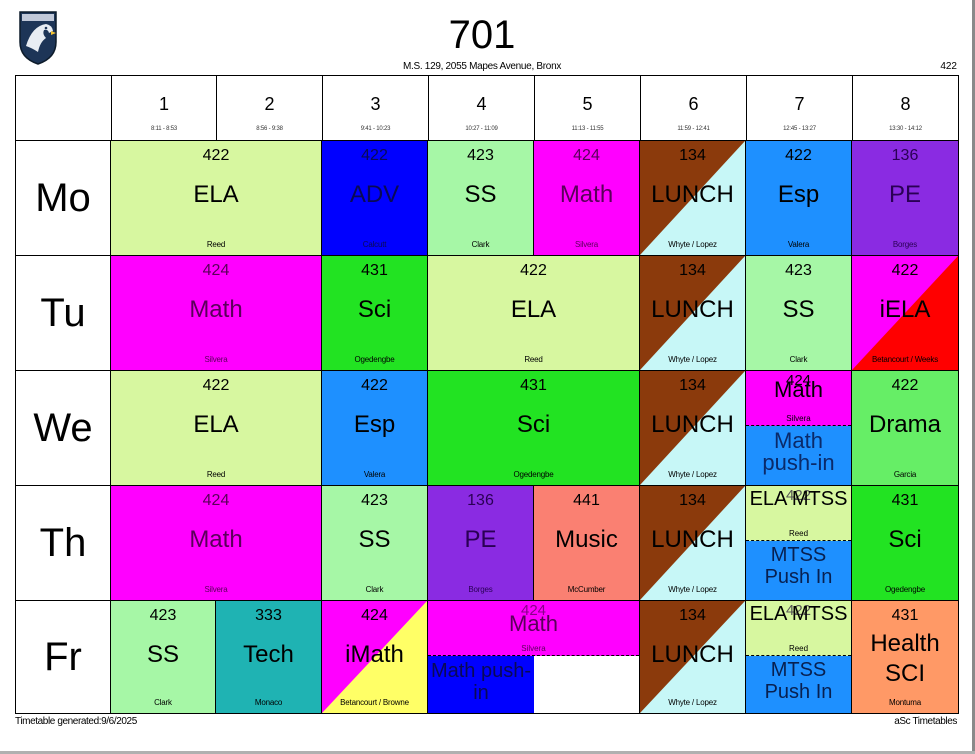 The image size is (975, 754). I want to click on lesson-subject: Esp, so click(374, 424).